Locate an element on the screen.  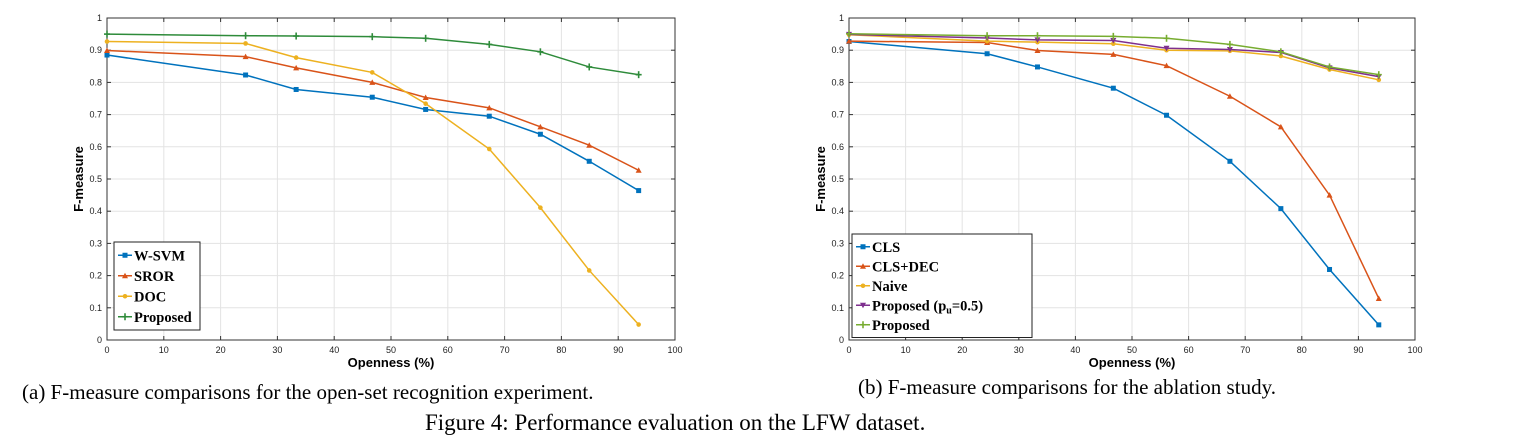
legend-item: DOC is located at coordinates (142, 297).